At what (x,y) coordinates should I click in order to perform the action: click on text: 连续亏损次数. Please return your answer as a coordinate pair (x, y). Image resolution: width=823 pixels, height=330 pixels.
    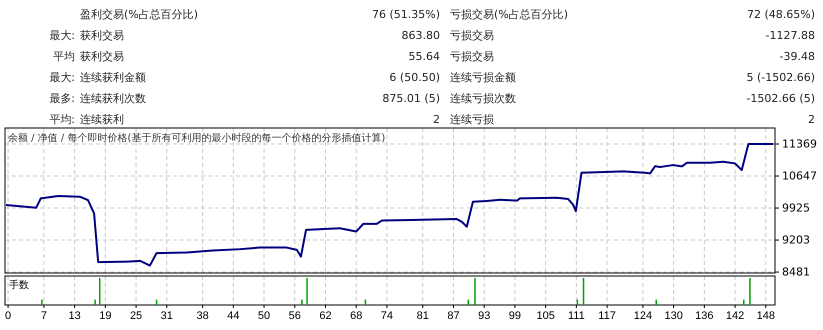
    Looking at the image, I should click on (483, 98).